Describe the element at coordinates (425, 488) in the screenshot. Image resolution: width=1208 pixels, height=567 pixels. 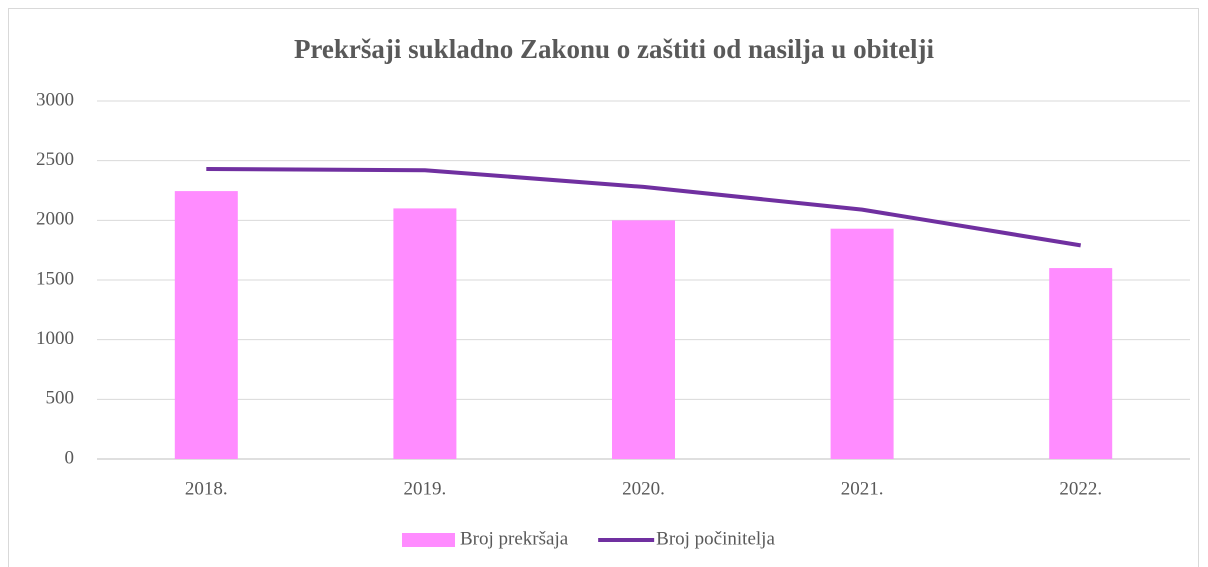
I see `x-tick-label: 2019.` at that location.